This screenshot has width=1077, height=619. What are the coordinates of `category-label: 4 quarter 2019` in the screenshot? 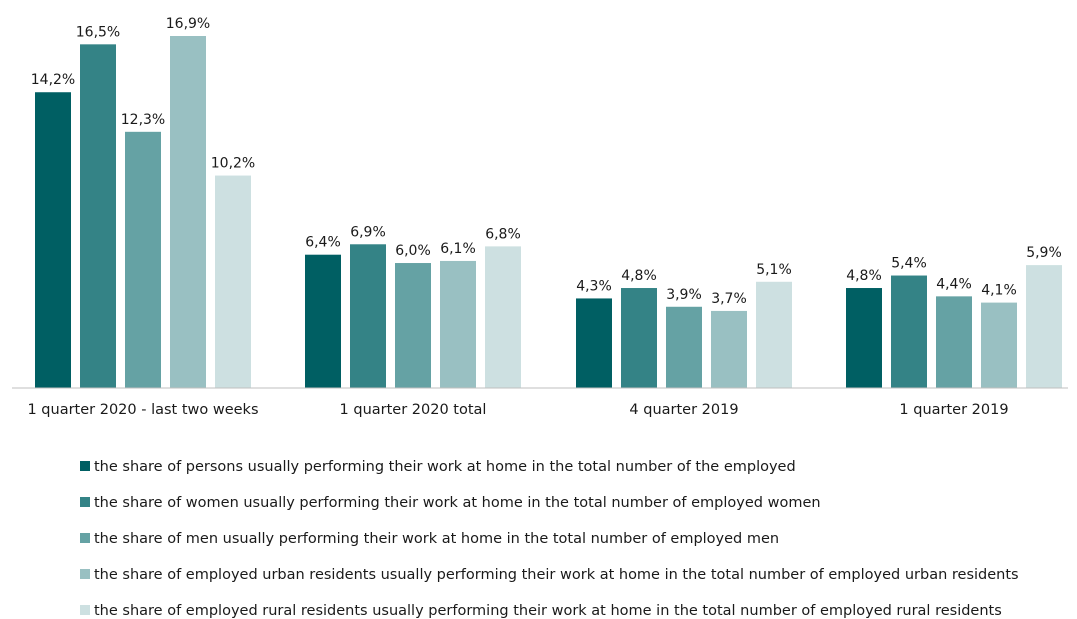 It's located at (683, 410).